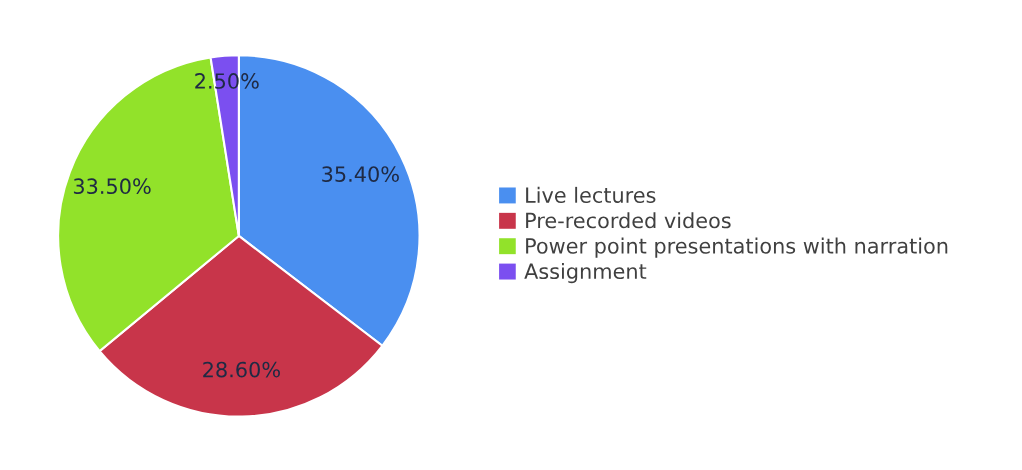  I want to click on legend-label: Live lectures, so click(591, 194).